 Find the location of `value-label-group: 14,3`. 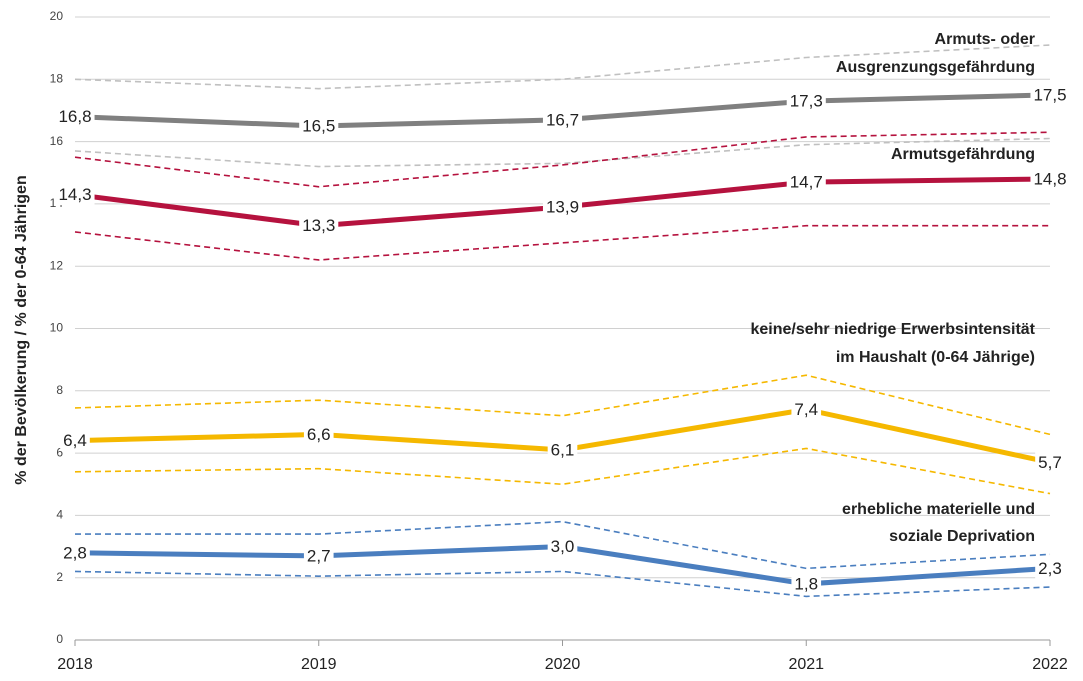

value-label-group: 14,3 is located at coordinates (75, 195).